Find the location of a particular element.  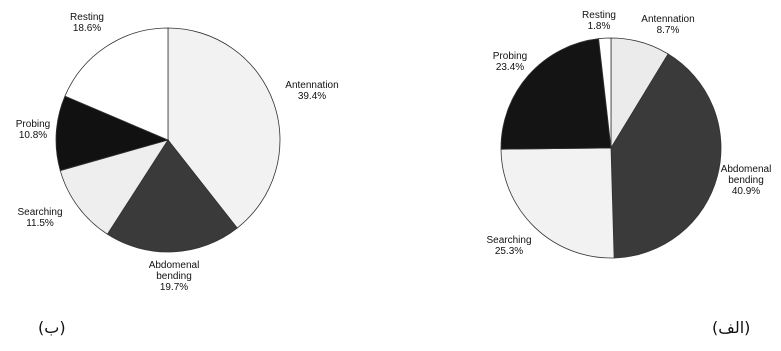

slice-value-antennation: 39.4% is located at coordinates (312, 96).